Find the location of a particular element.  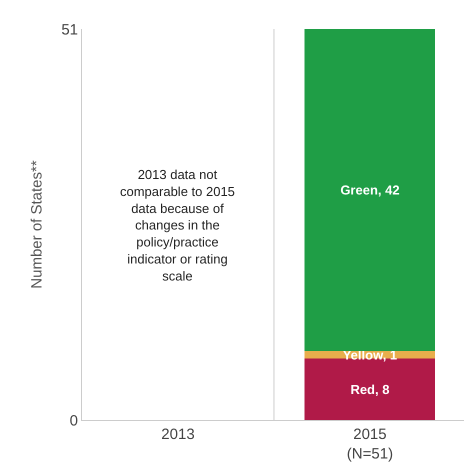

annotation: 2013 data not comparable to 2015 data because of changes in the policy/practice indicator or rating scale is located at coordinates (177, 225).